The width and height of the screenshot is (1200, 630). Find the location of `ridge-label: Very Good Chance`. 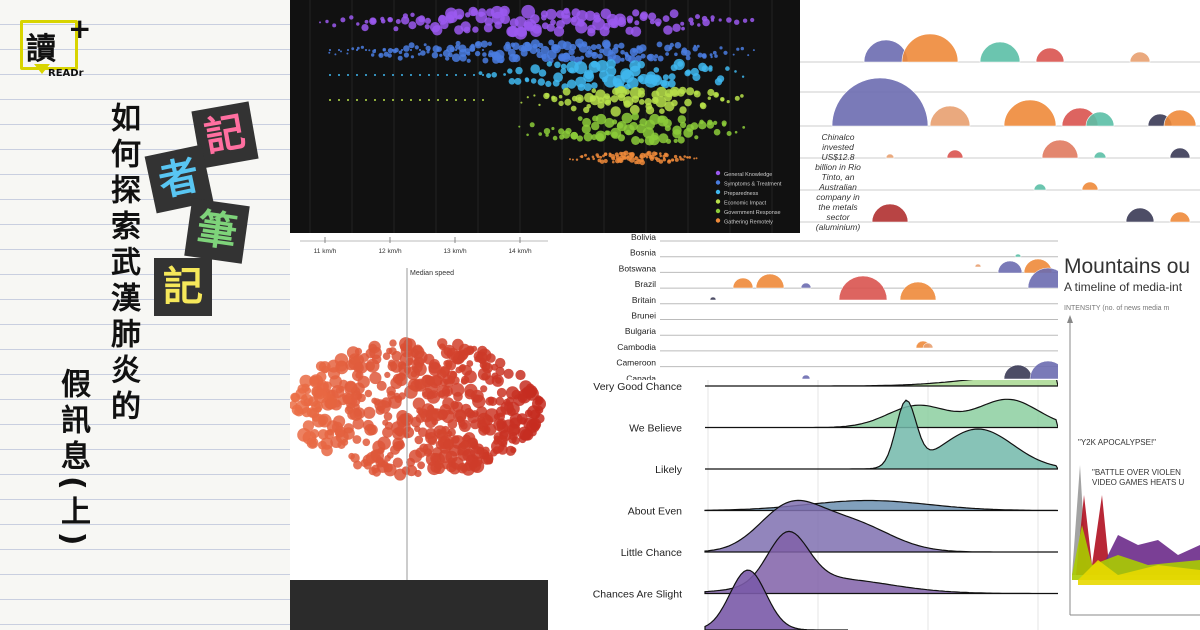

ridge-label: Very Good Chance is located at coordinates (637, 387).